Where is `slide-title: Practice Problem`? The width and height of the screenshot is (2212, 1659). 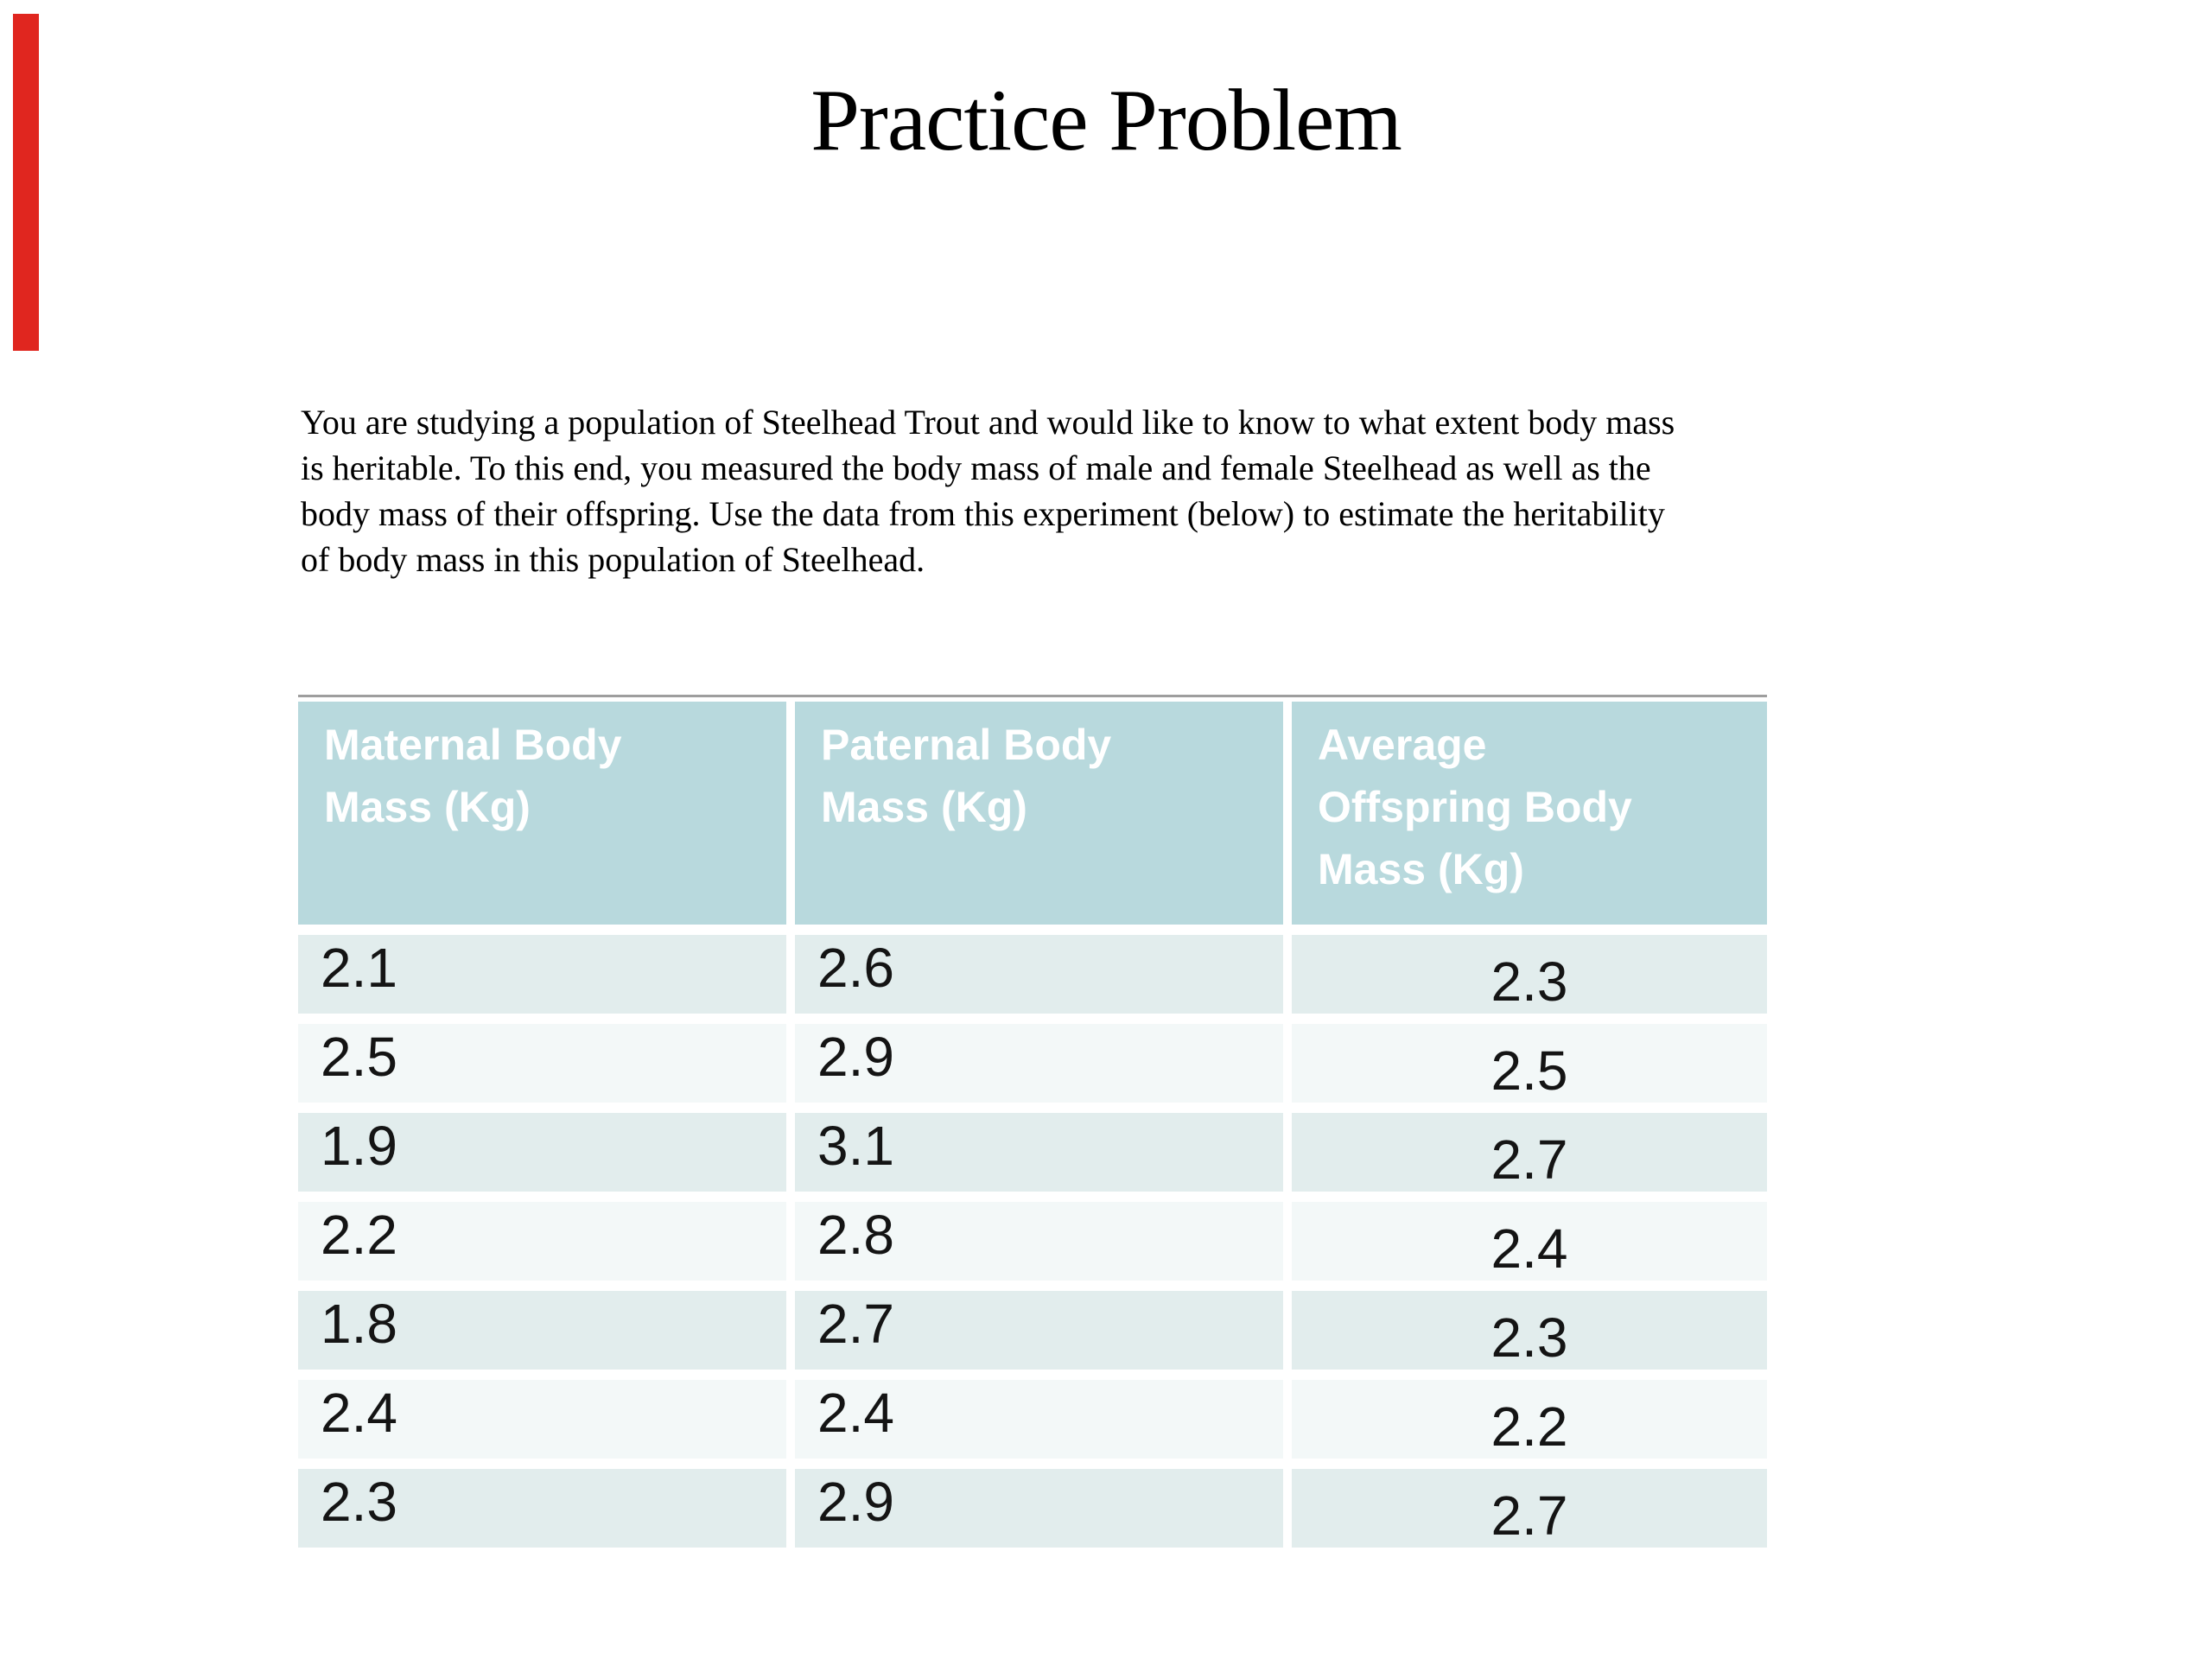 slide-title: Practice Problem is located at coordinates (1106, 120).